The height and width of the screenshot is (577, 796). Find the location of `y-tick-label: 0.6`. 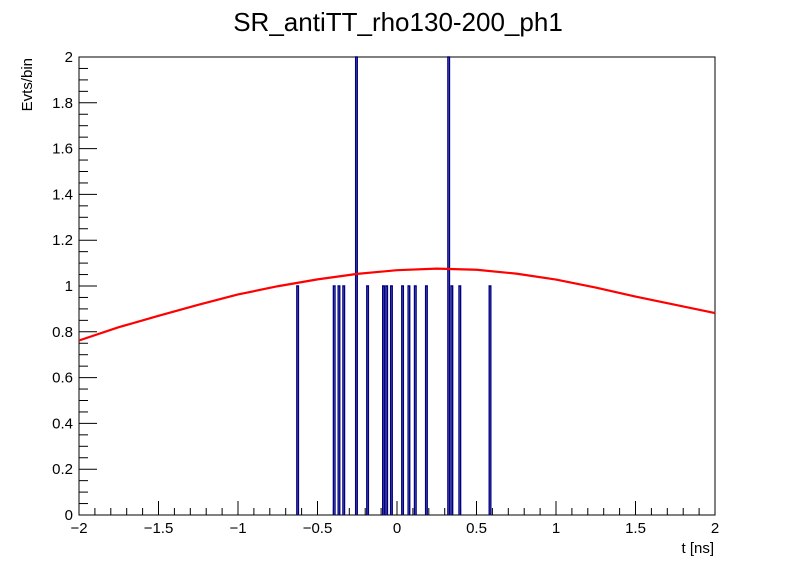

y-tick-label: 0.6 is located at coordinates (62, 378).